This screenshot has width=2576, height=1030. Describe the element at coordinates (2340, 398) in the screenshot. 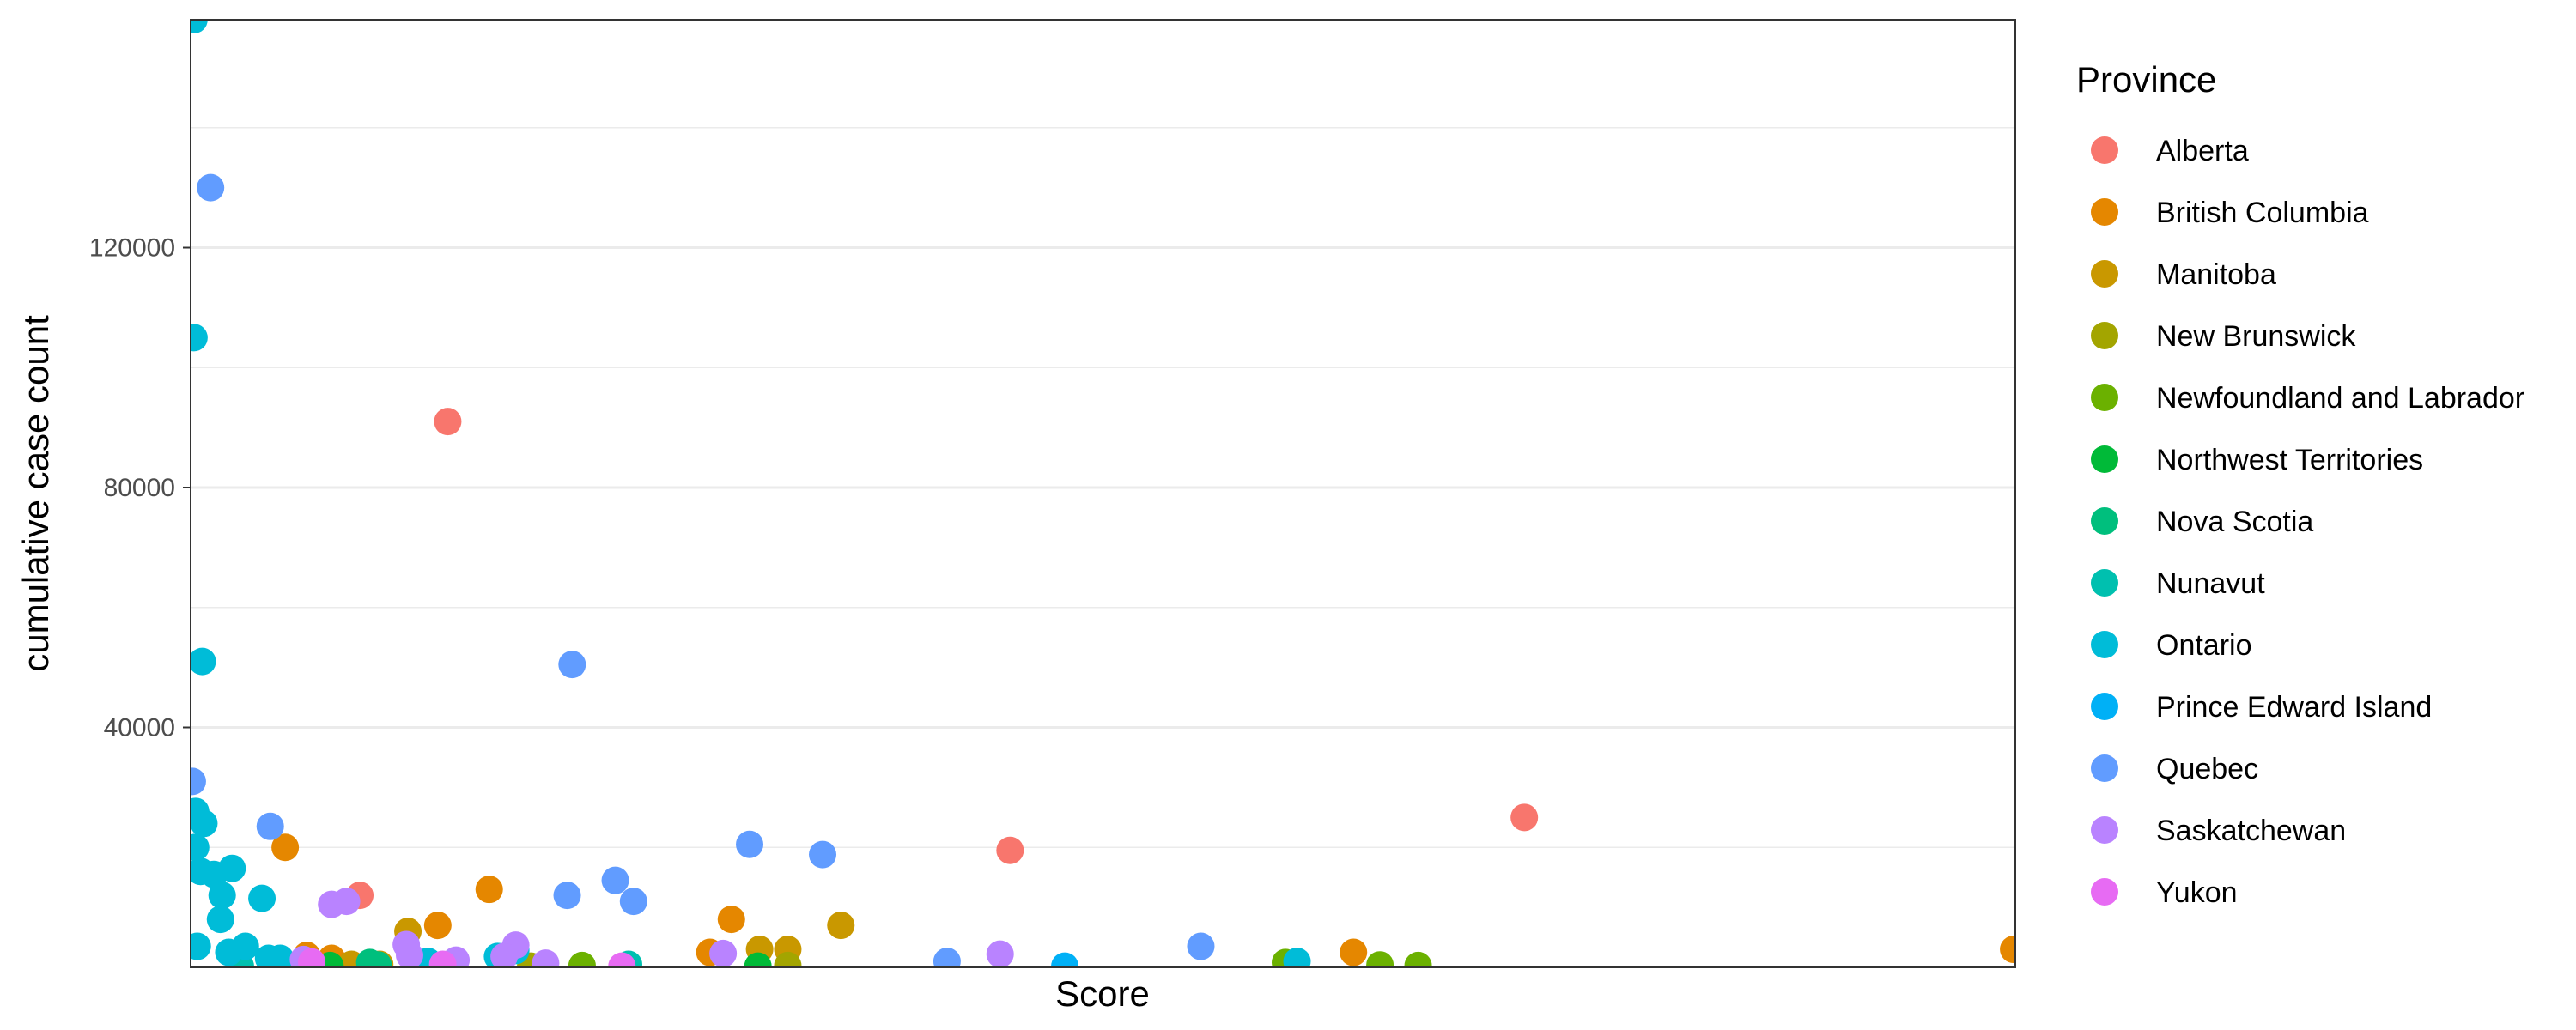

I see `legend-label: Newfoundland and Labrador` at that location.